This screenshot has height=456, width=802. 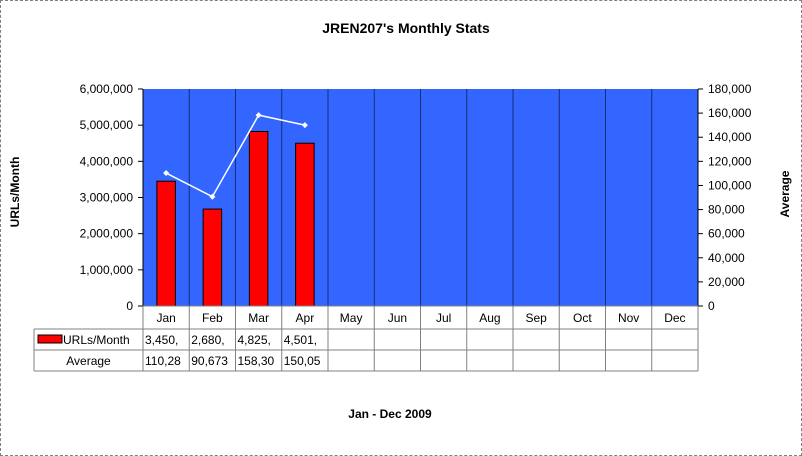 I want to click on x-tick-label: Jan, so click(x=165, y=318).